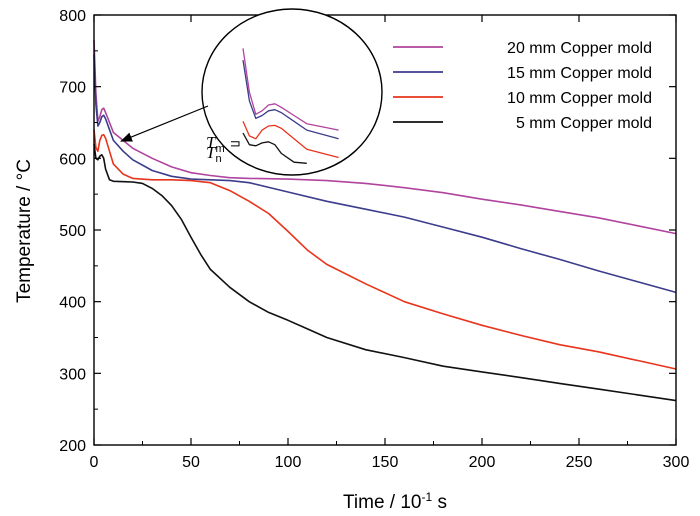 This screenshot has height=516, width=700. What do you see at coordinates (385, 462) in the screenshot?
I see `x-tick-label: 150` at bounding box center [385, 462].